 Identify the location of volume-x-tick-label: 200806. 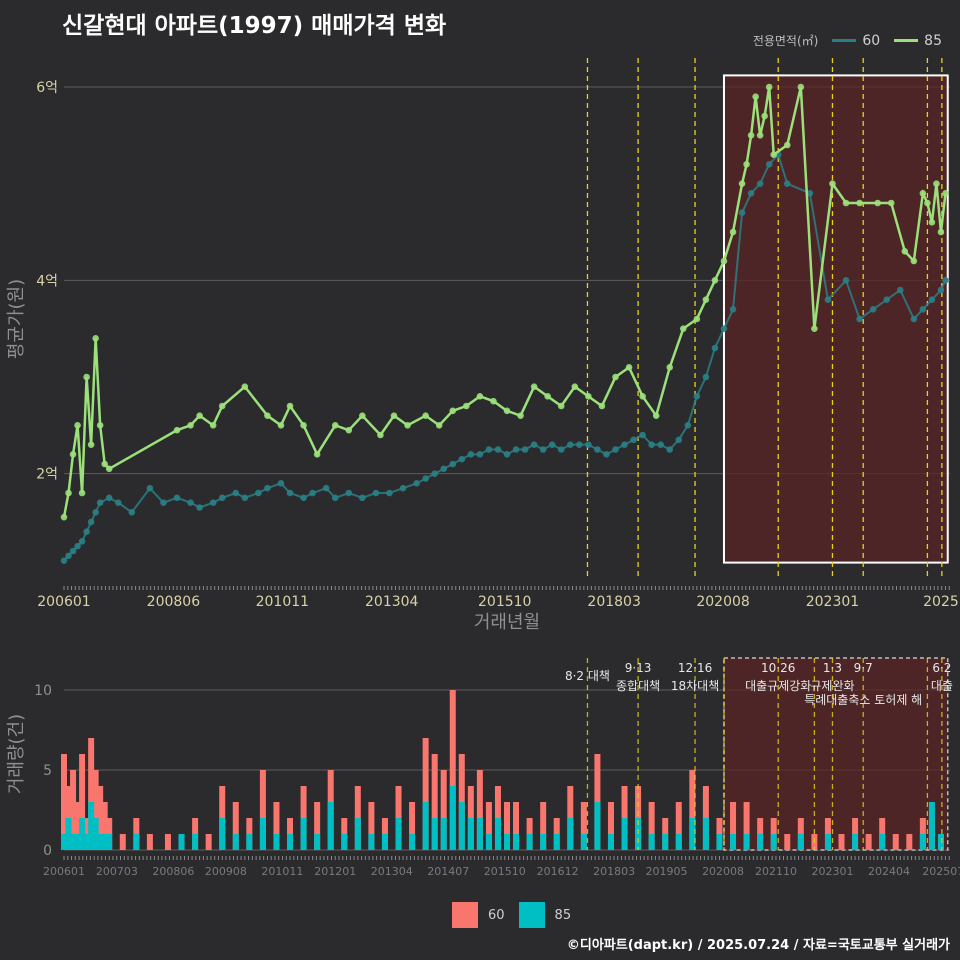
(173, 871).